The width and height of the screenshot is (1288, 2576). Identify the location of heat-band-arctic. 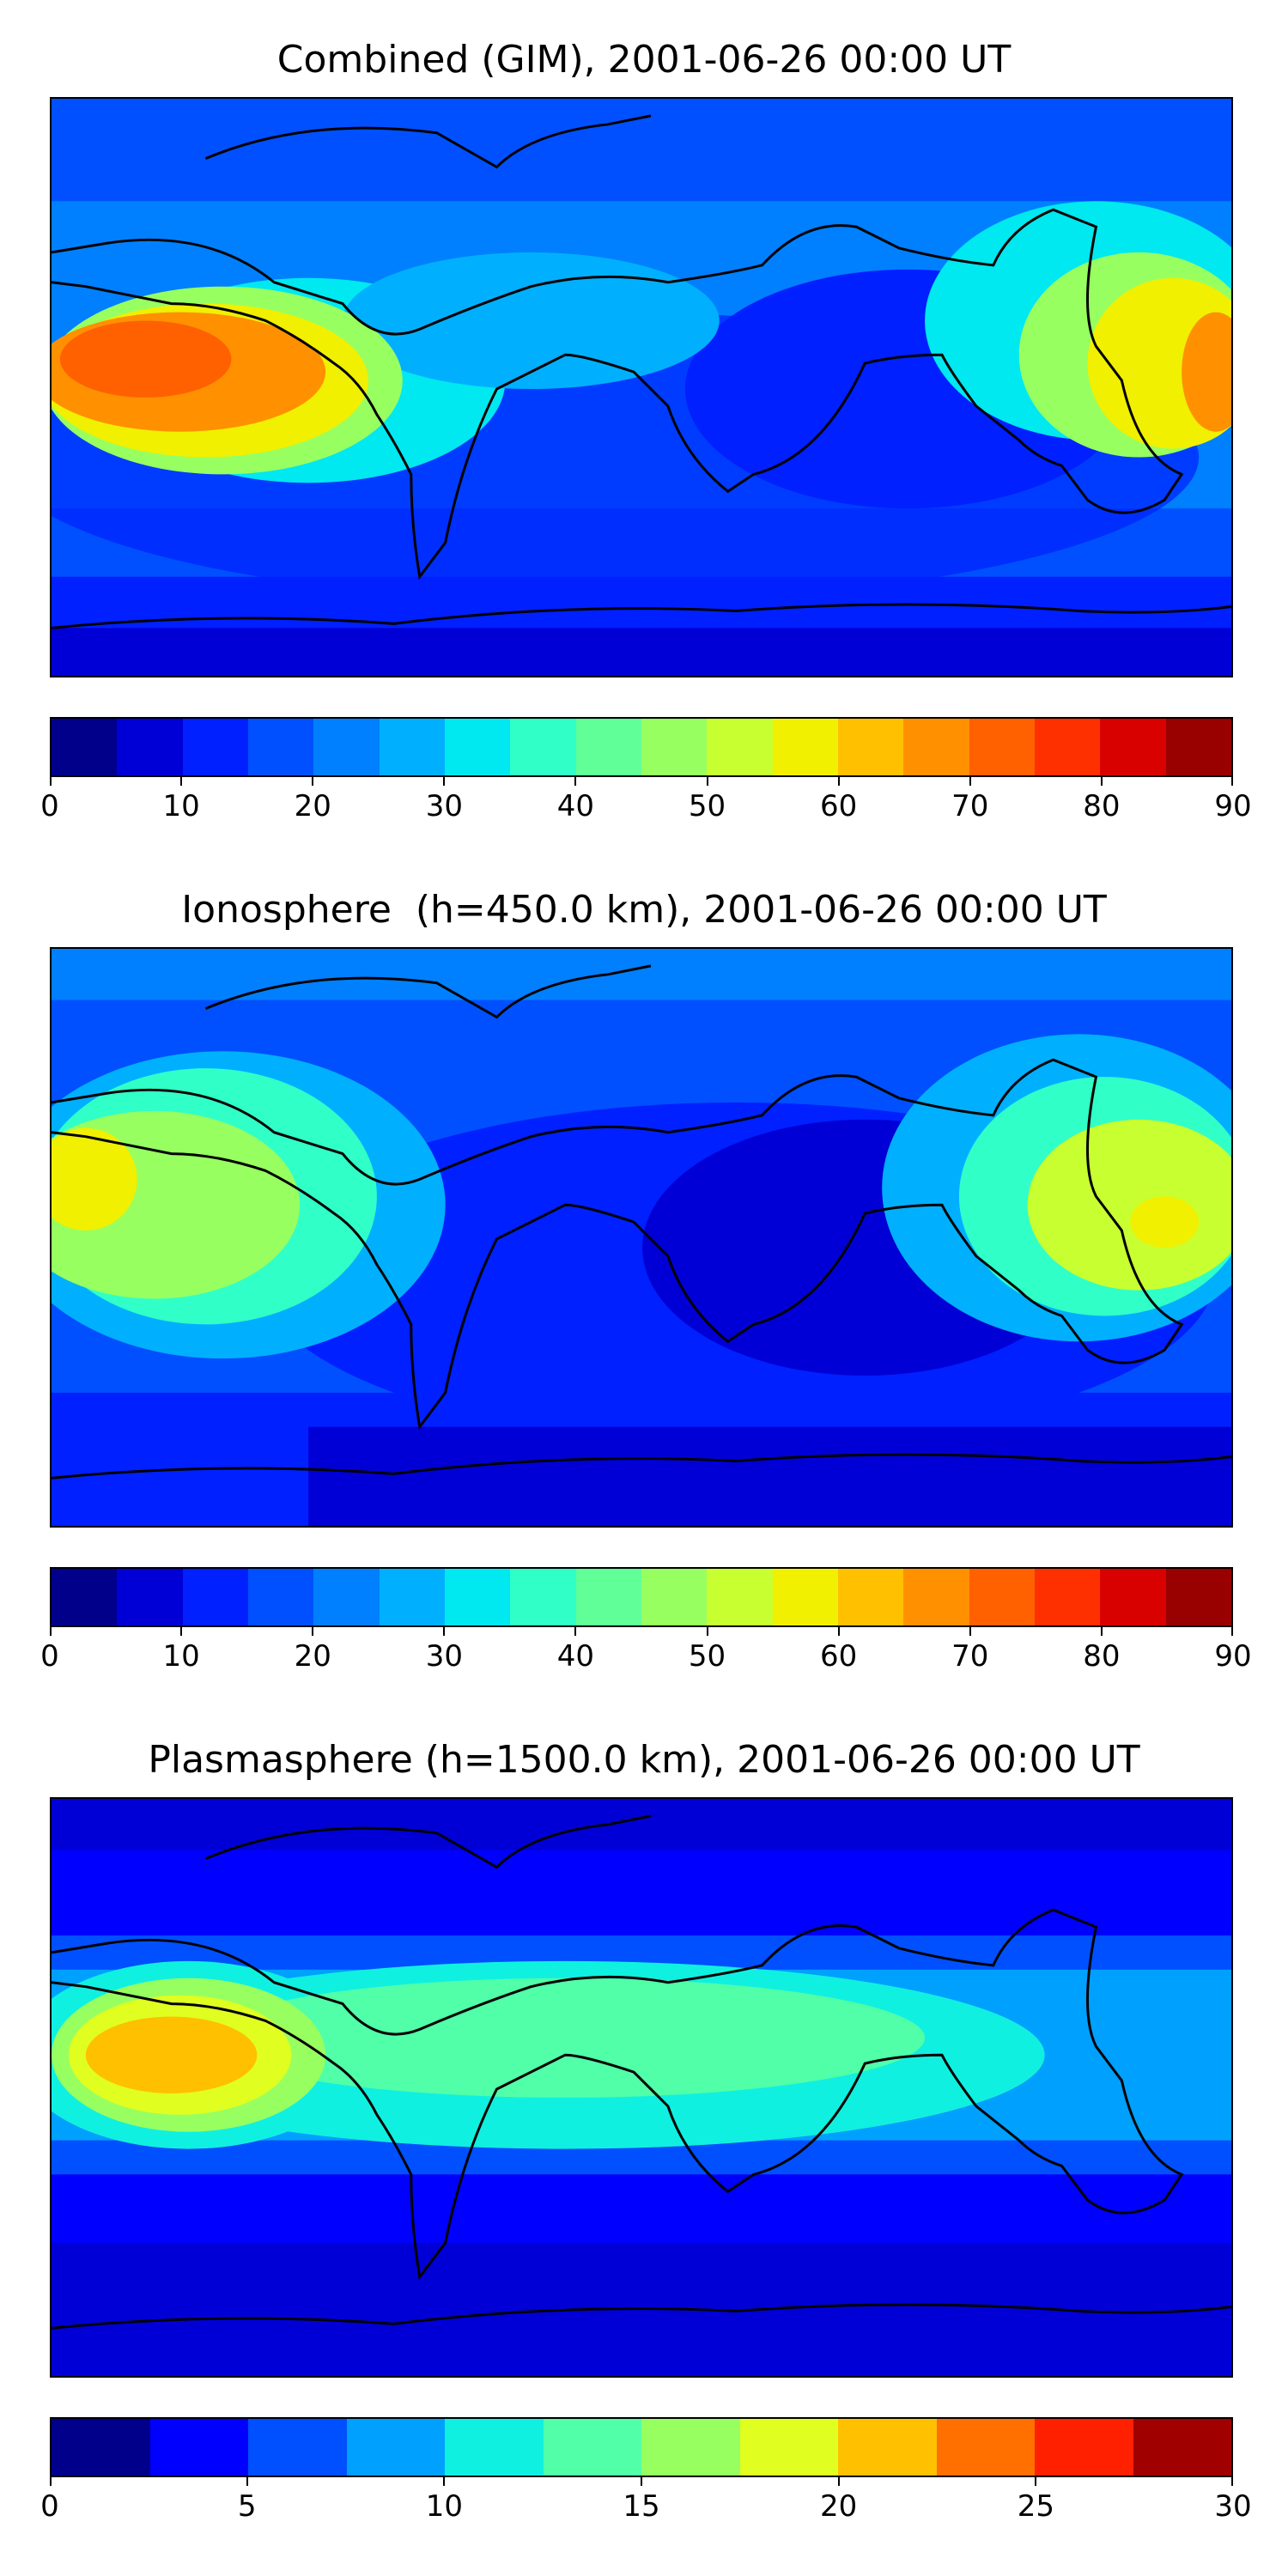
(641, 974).